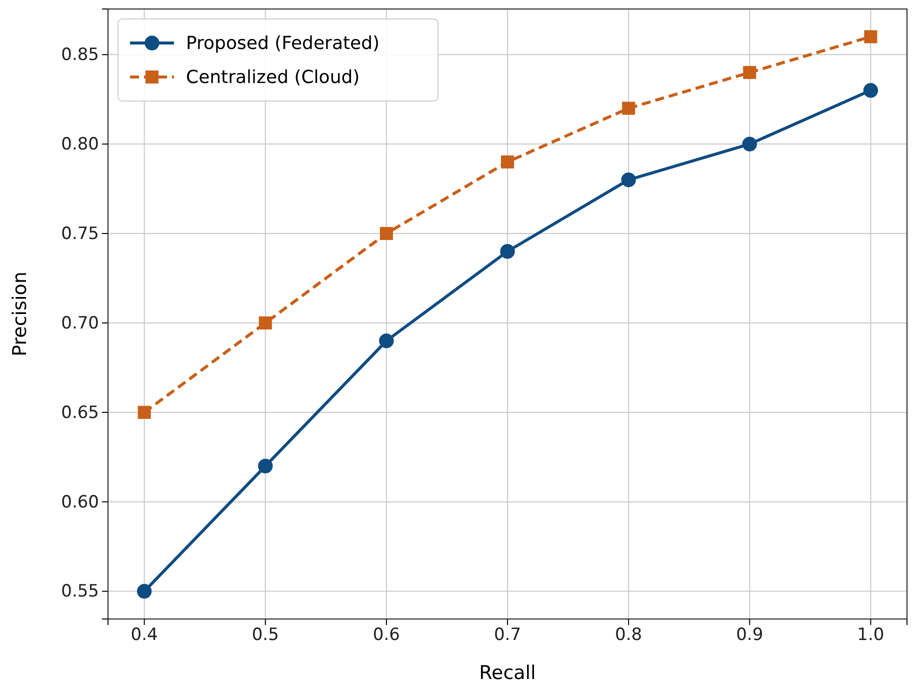 This screenshot has width=917, height=687. I want to click on y-tick-label: 0.75, so click(80, 234).